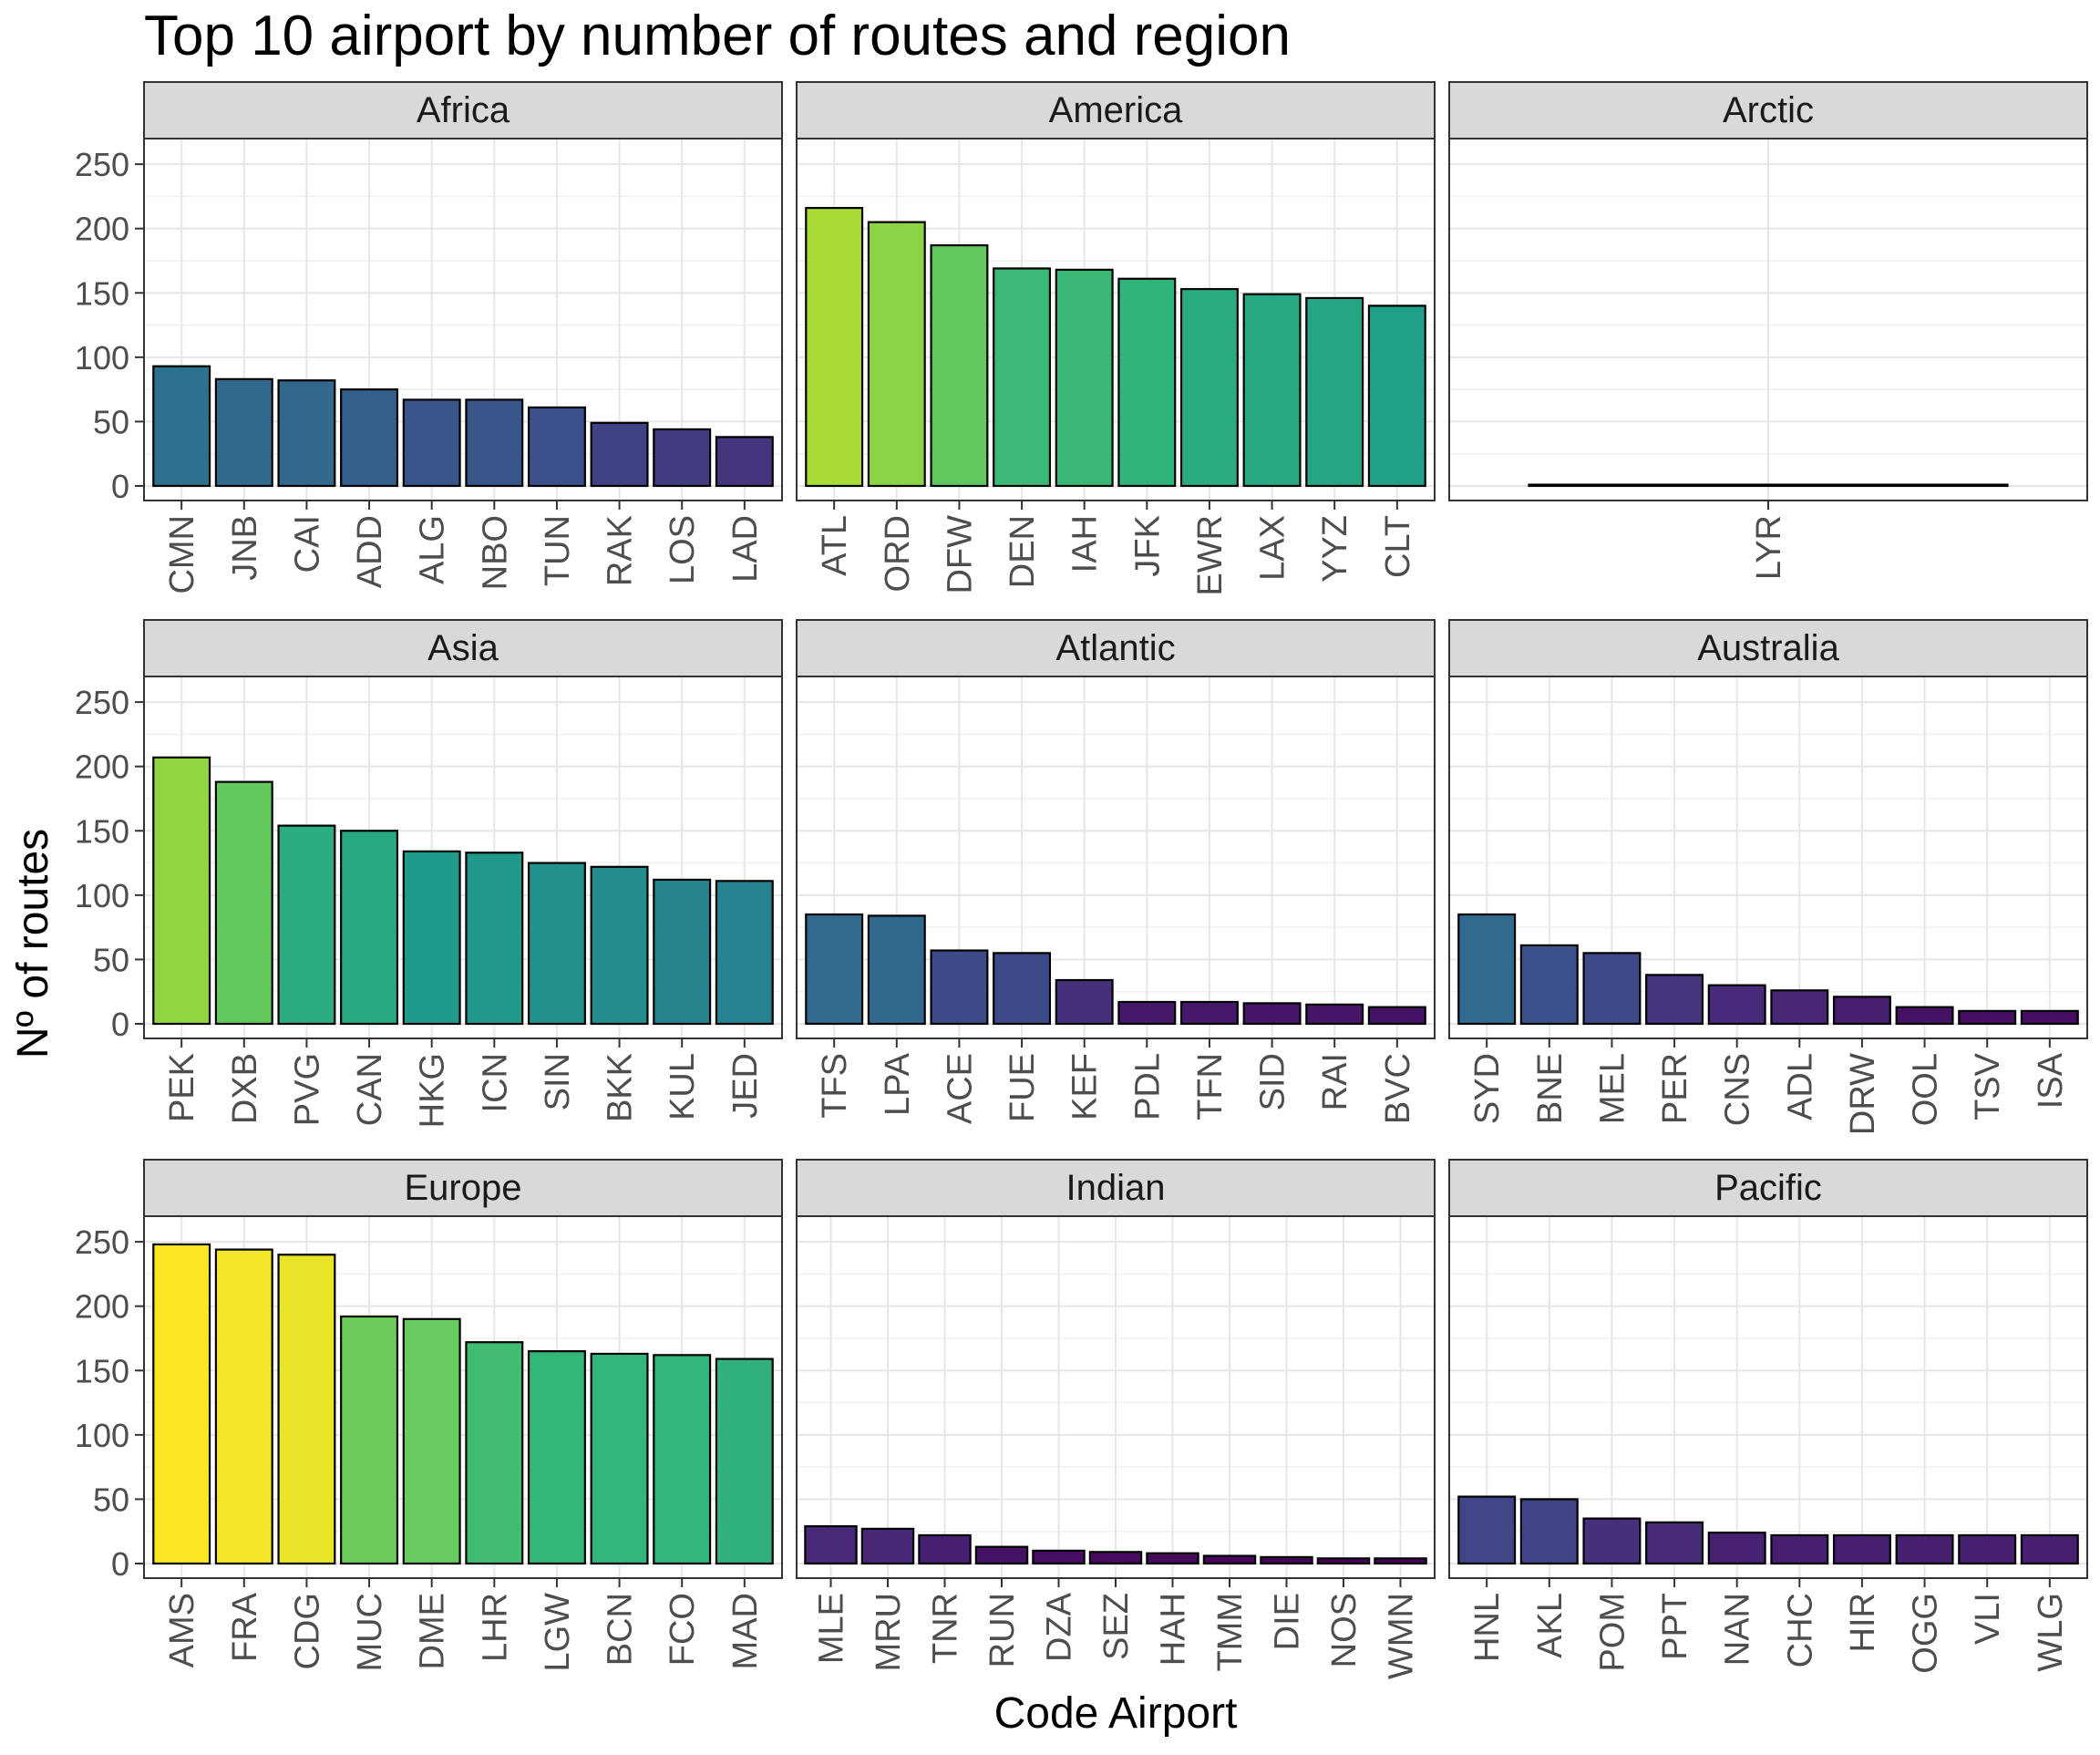 The image size is (2100, 1755). Describe the element at coordinates (244, 432) in the screenshot. I see `bar-jnb` at that location.